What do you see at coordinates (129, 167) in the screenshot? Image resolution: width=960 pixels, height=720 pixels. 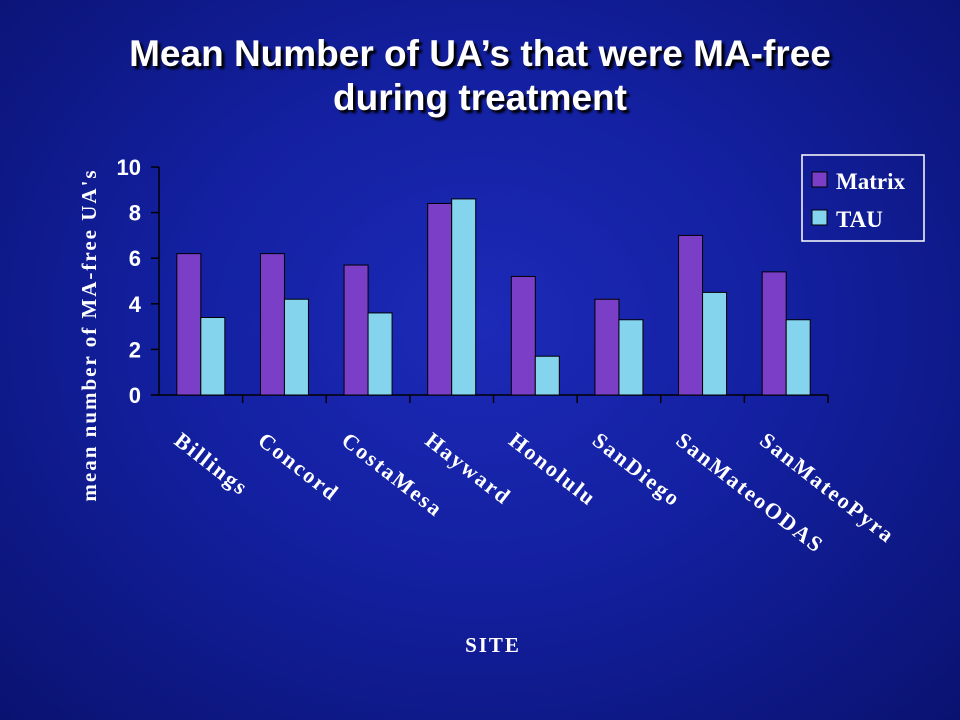 I see `y-tick-label: 10` at bounding box center [129, 167].